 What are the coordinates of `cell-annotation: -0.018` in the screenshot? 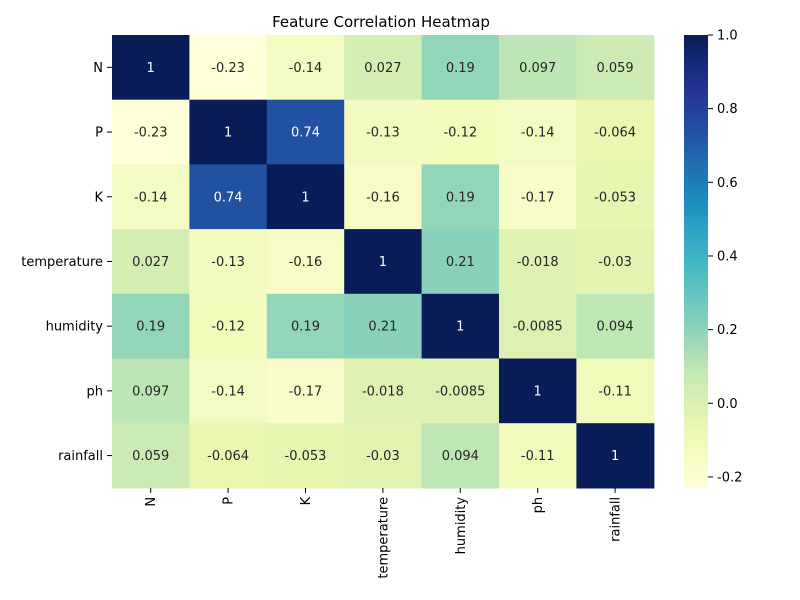 It's located at (383, 391).